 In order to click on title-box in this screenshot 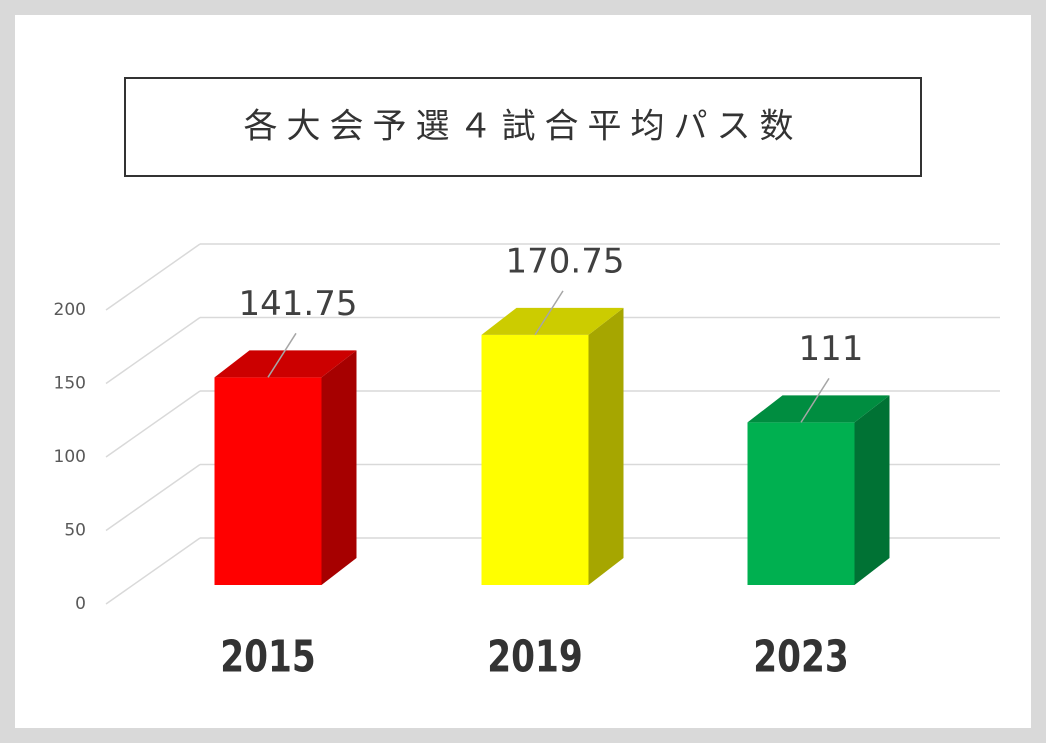, I will do `click(523, 127)`.